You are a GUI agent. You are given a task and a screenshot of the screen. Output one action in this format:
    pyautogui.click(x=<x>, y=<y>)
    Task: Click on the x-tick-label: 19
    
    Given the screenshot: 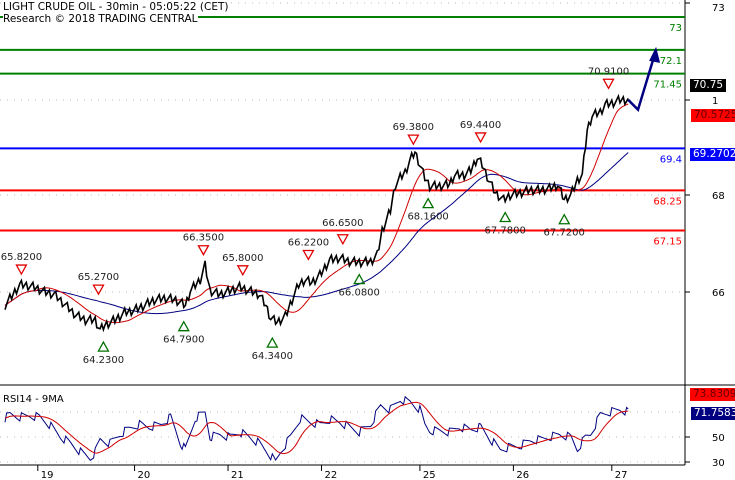 What is the action you would take?
    pyautogui.click(x=47, y=475)
    